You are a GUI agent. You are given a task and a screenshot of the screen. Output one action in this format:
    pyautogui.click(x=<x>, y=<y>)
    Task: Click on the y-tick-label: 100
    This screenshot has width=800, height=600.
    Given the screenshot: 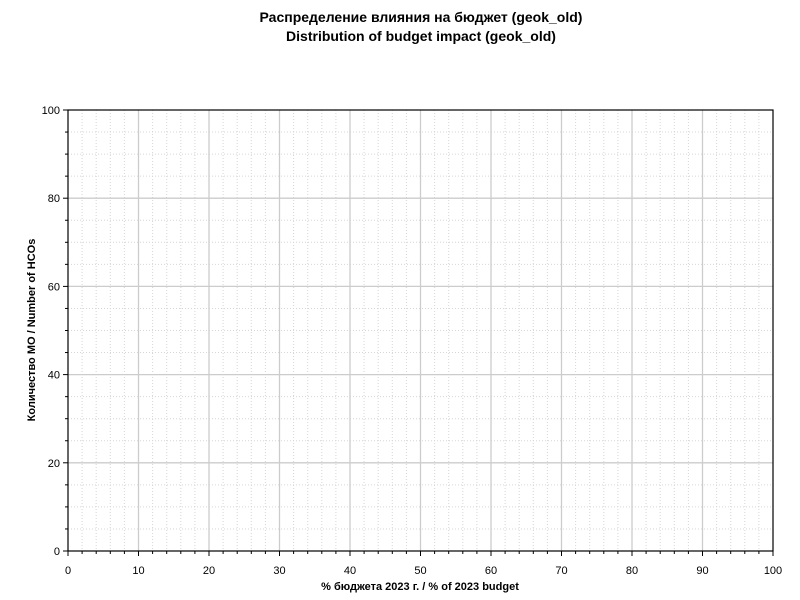 What is the action you would take?
    pyautogui.click(x=51, y=111)
    